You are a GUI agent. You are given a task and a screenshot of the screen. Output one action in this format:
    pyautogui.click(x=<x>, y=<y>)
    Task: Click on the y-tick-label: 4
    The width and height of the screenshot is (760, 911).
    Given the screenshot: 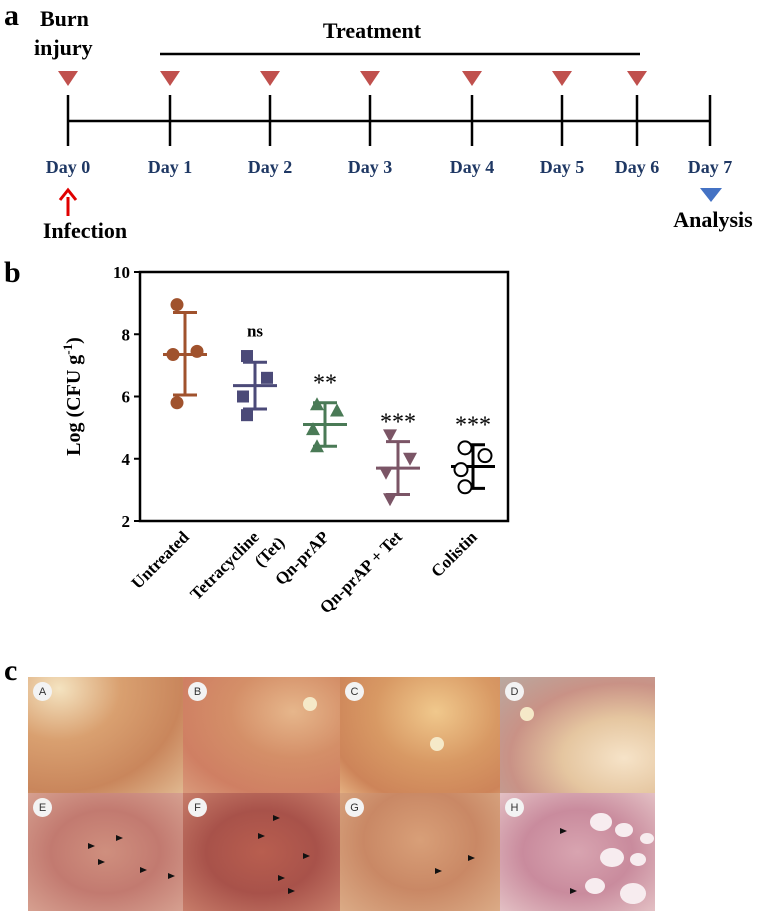 What is the action you would take?
    pyautogui.click(x=126, y=459)
    